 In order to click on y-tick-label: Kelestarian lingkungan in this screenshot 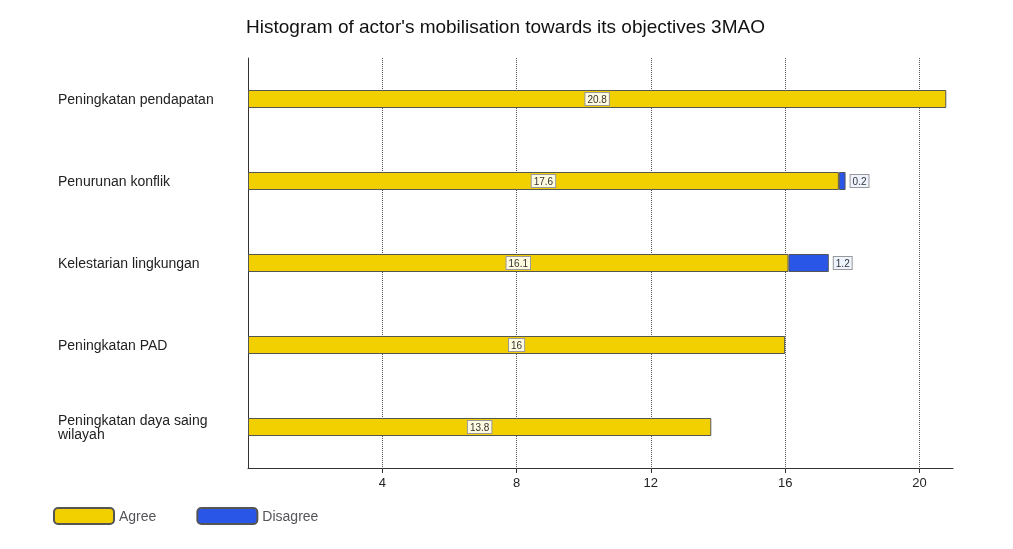, I will do `click(129, 263)`.